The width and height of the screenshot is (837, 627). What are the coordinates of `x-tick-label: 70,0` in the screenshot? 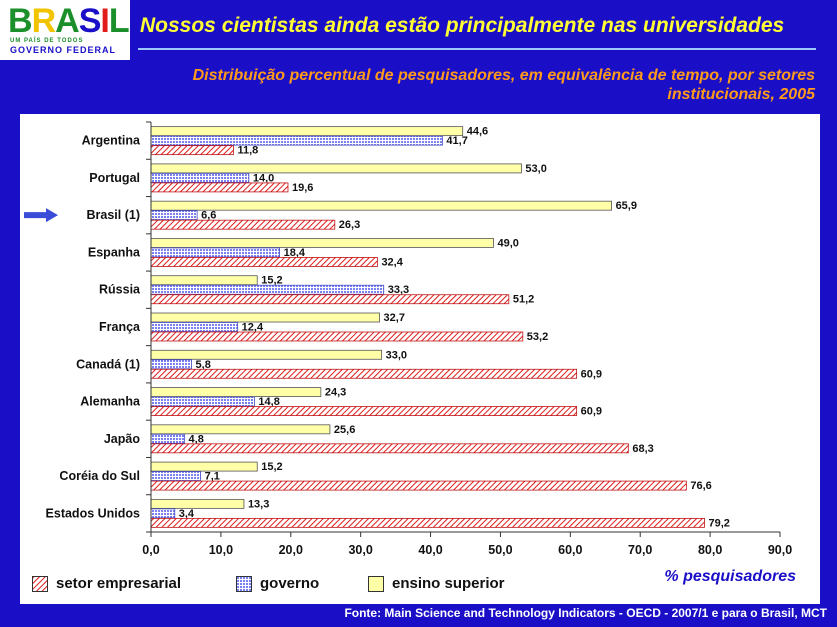 It's located at (640, 550).